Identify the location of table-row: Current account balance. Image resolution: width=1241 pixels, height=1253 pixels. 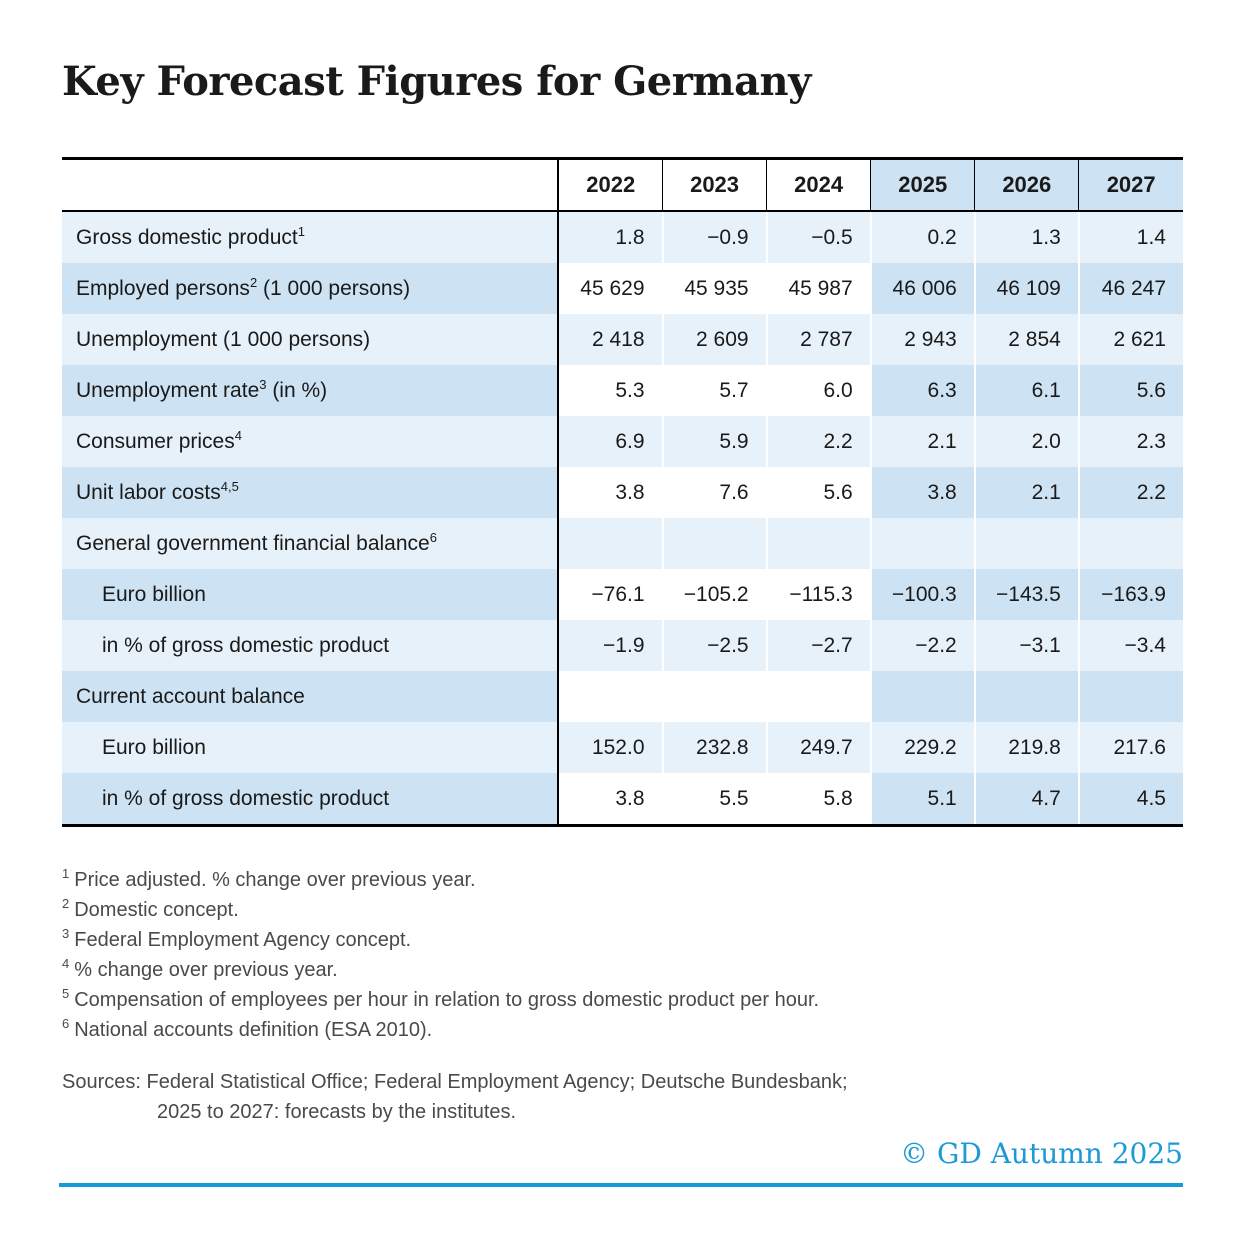
(622, 696).